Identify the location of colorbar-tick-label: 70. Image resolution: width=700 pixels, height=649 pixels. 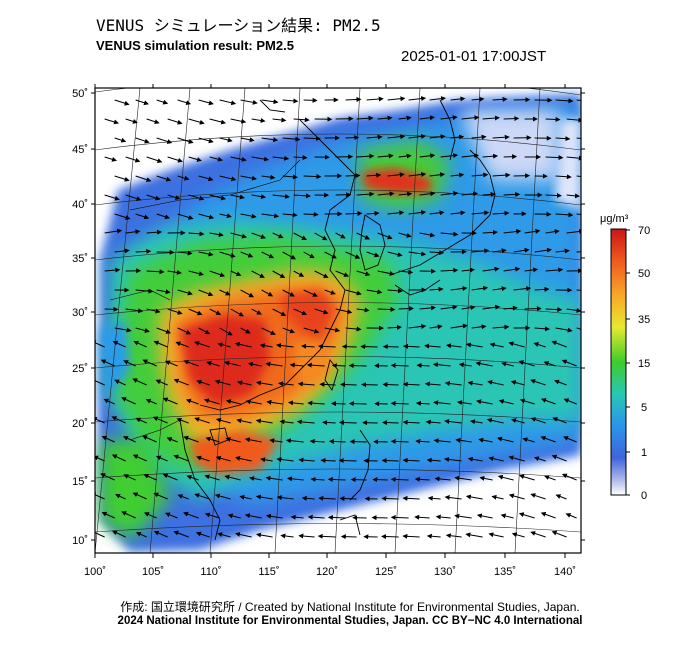
(644, 231).